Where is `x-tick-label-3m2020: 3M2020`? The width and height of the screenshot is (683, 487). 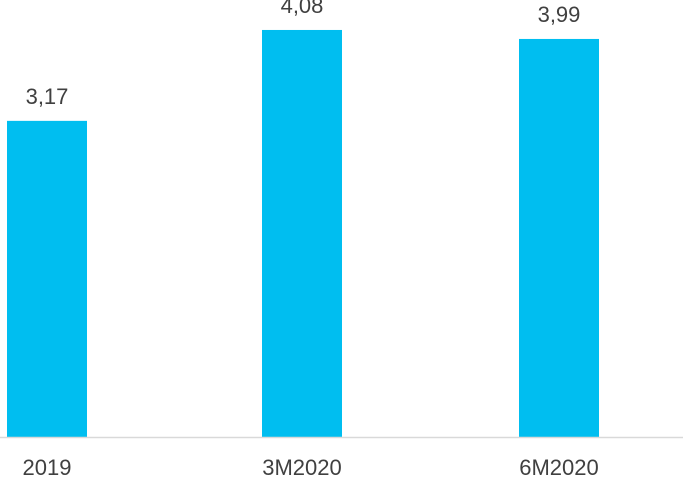 x-tick-label-3m2020: 3M2020 is located at coordinates (302, 467).